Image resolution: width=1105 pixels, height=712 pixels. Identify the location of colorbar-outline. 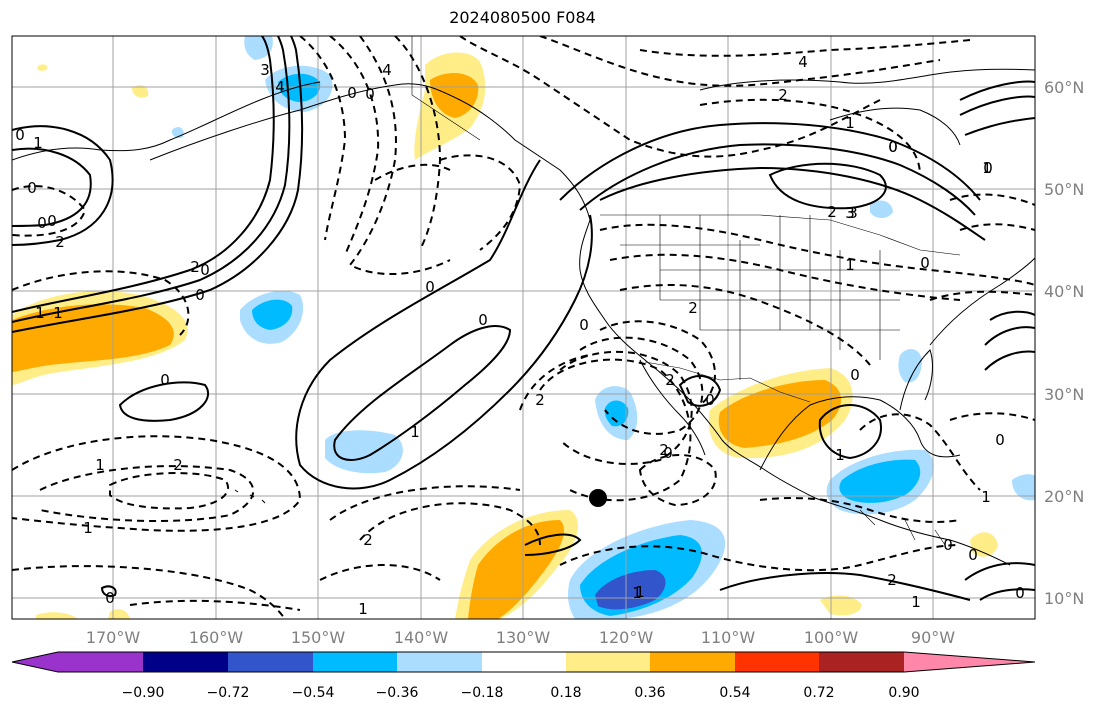
(523, 662).